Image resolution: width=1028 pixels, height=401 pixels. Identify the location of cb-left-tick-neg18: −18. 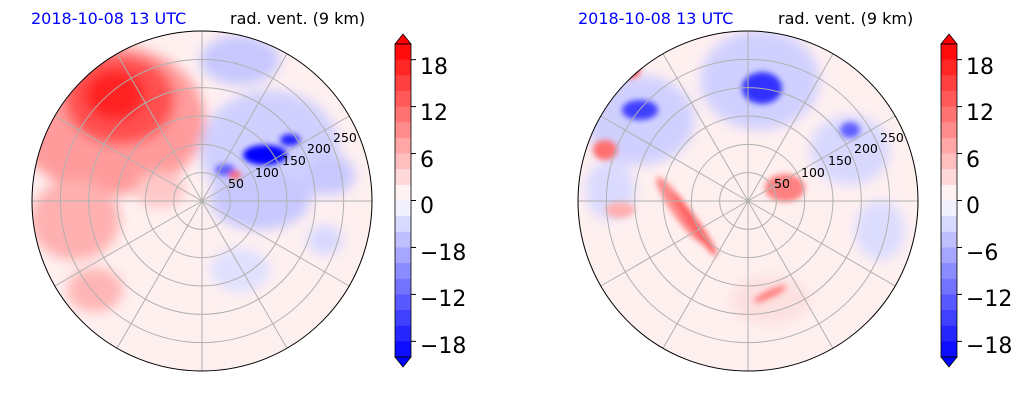
(443, 346).